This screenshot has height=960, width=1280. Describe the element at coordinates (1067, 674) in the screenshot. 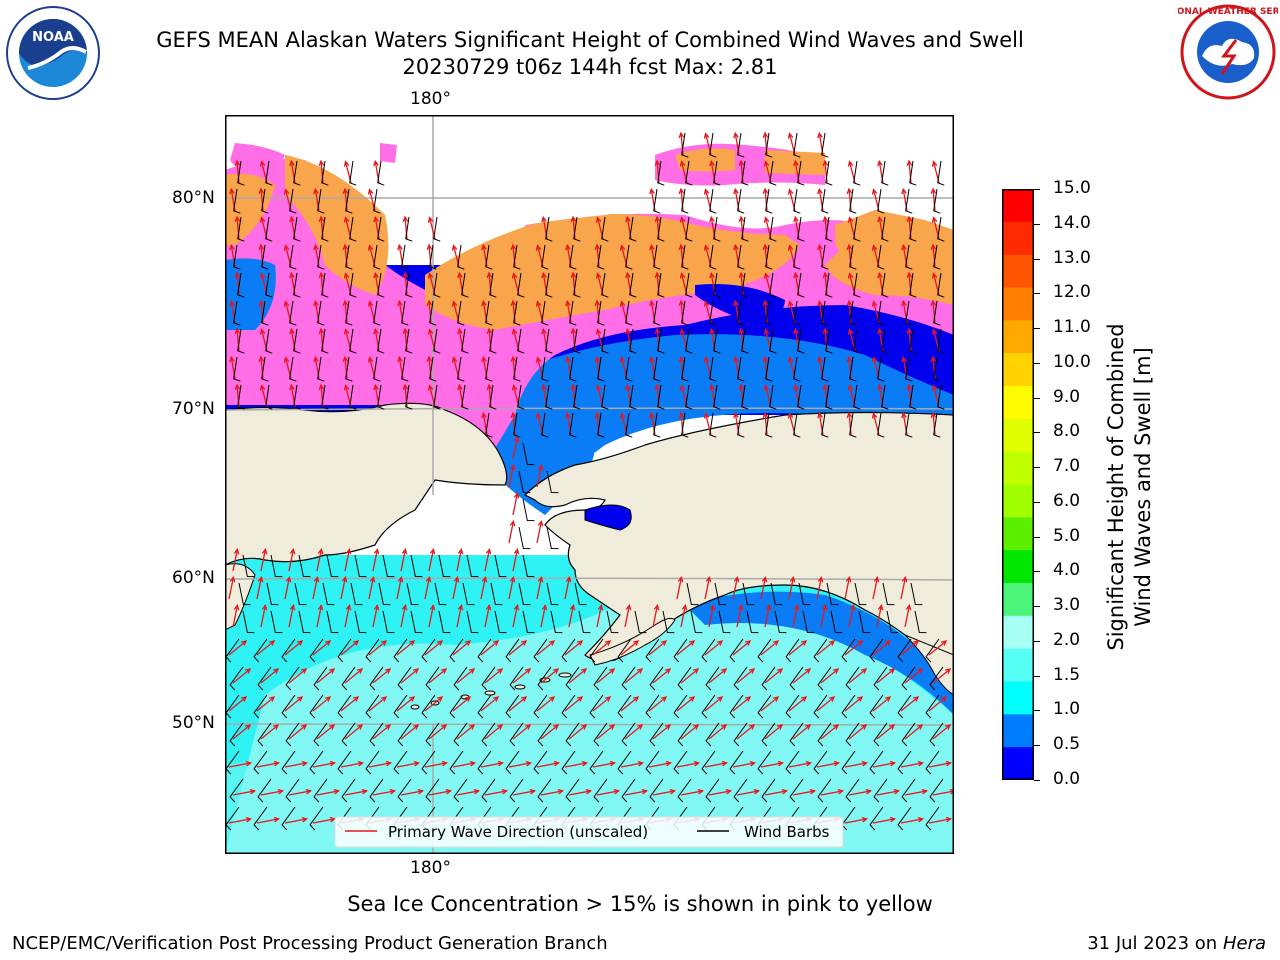

I see `colorbar-tick-label: 1.5` at that location.